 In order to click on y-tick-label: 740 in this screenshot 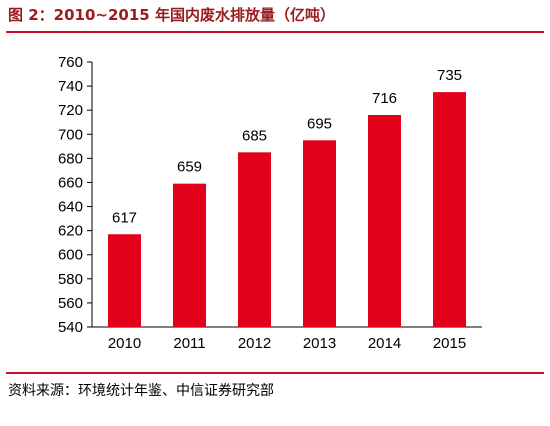, I will do `click(70, 86)`.